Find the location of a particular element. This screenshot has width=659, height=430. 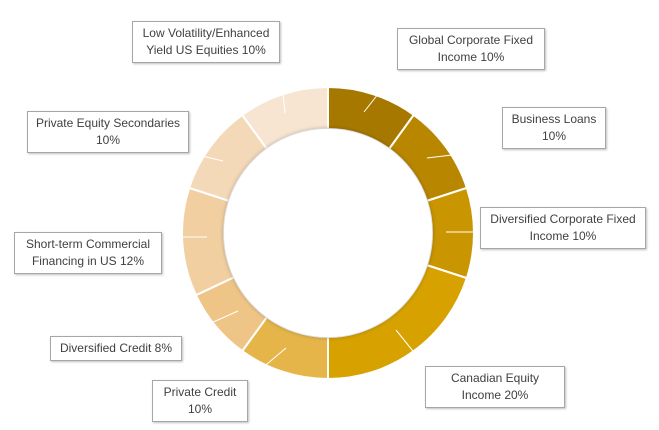

data-label-line2: Income 20% is located at coordinates (495, 395).